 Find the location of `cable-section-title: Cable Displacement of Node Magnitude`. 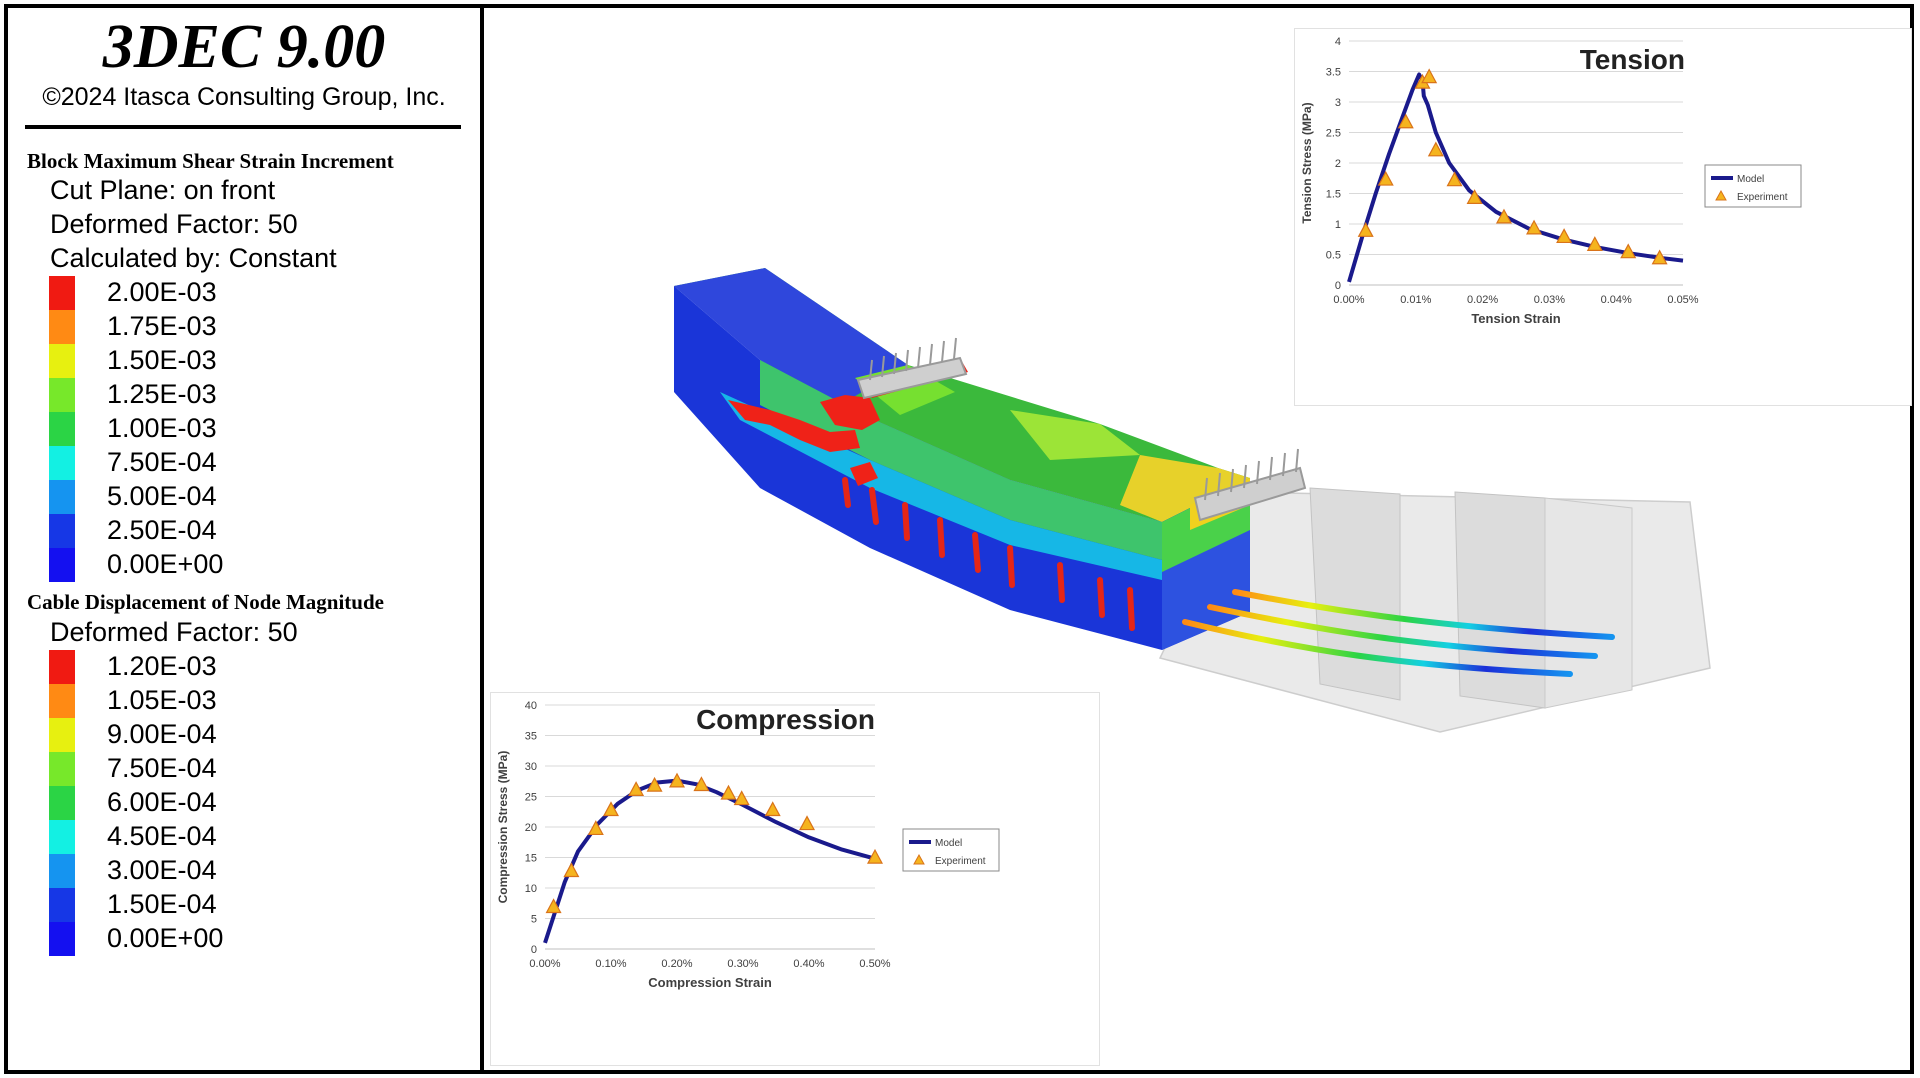

cable-section-title: Cable Displacement of Node Magnitude is located at coordinates (205, 602).